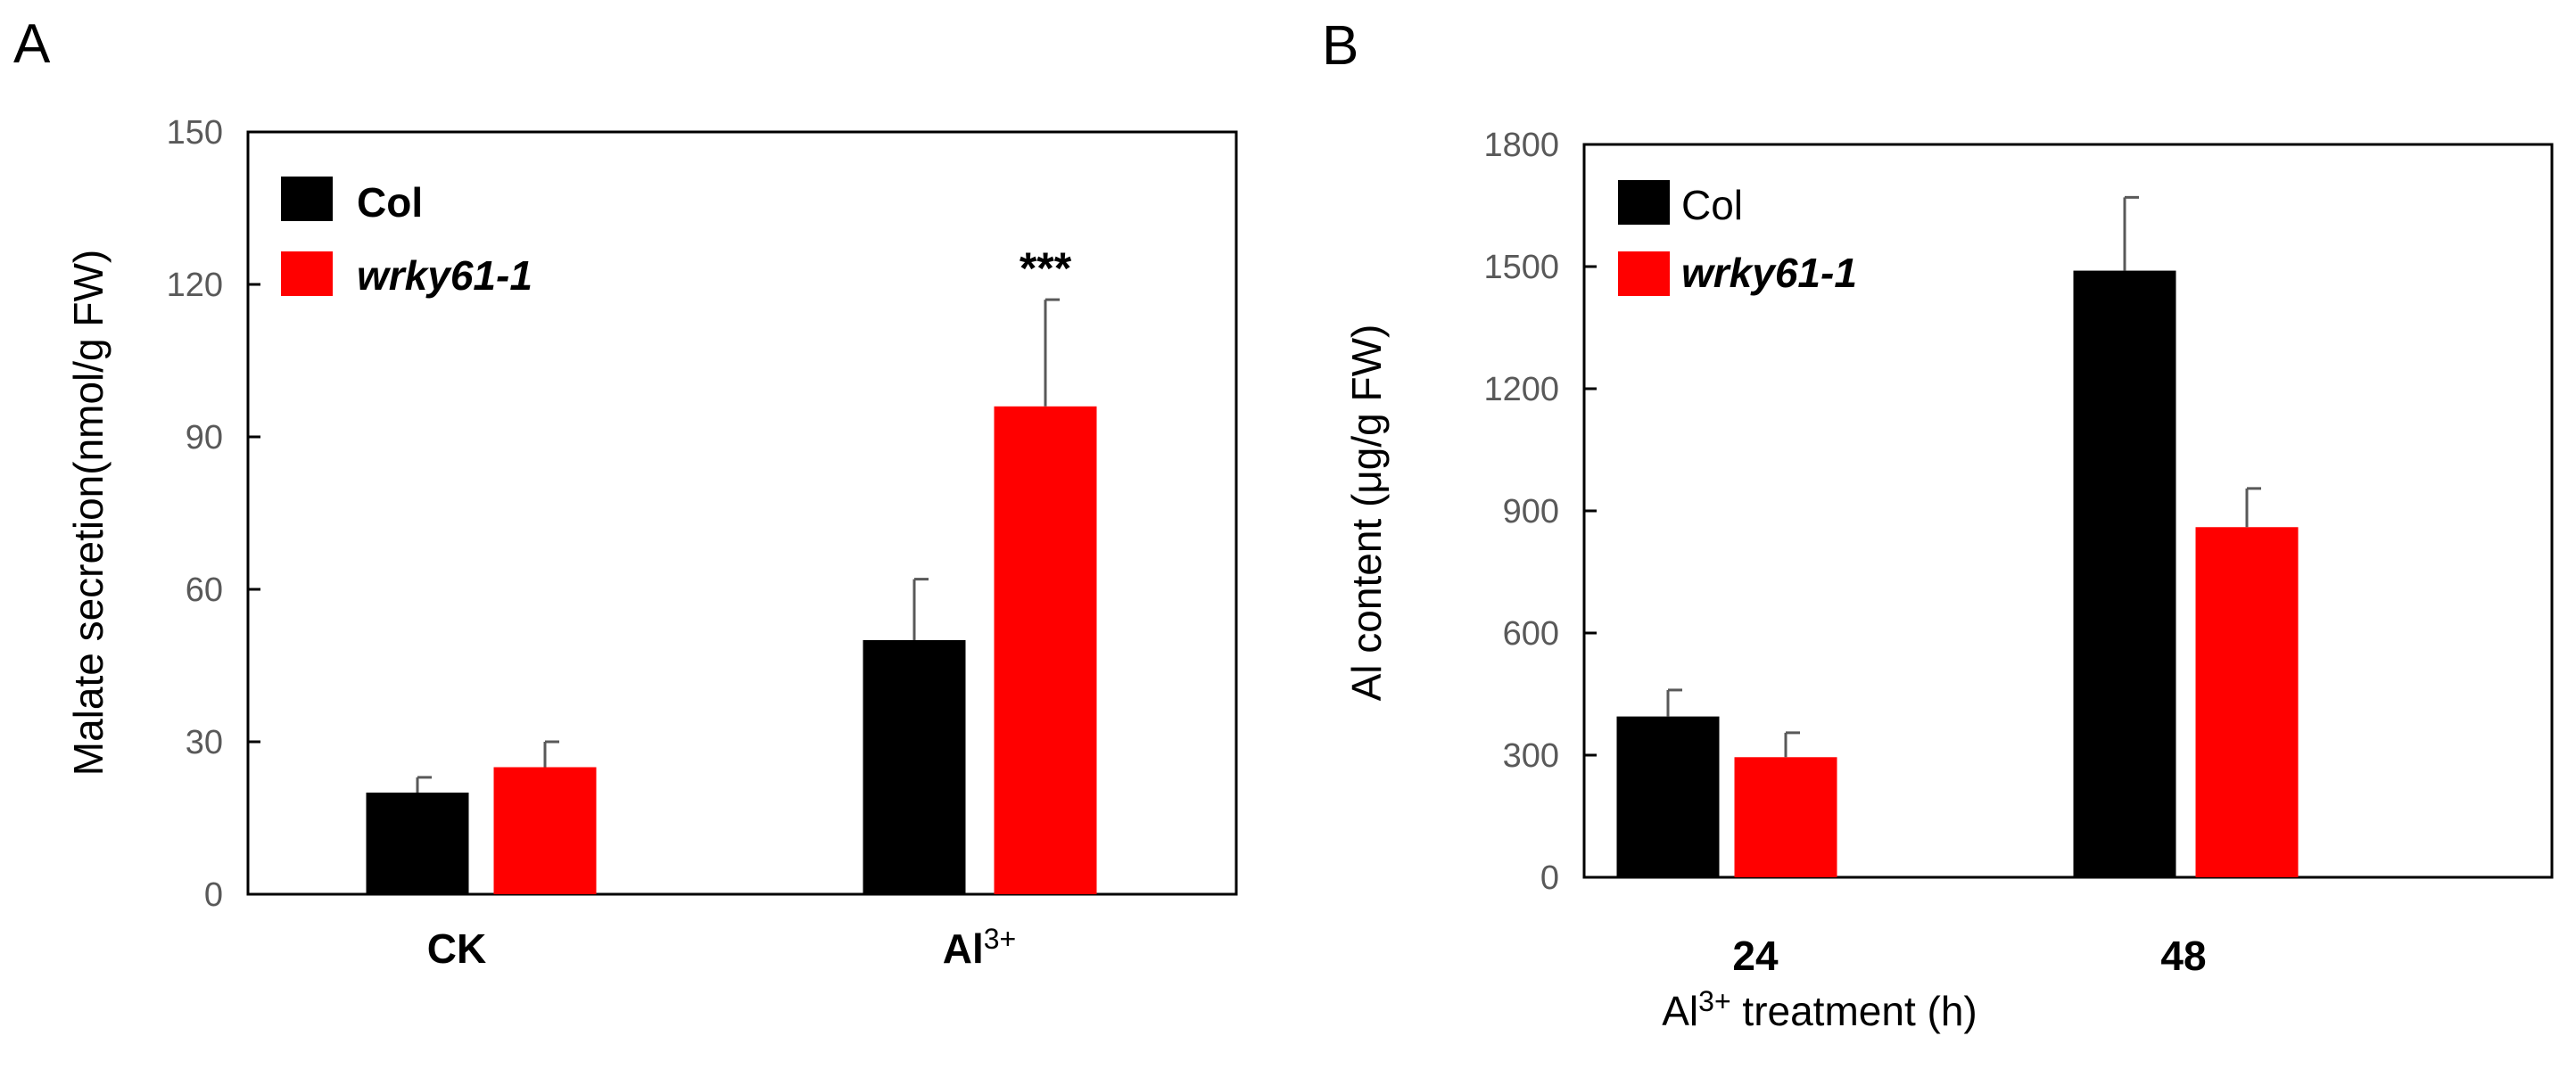 This screenshot has width=2576, height=1077. Describe the element at coordinates (1521, 389) in the screenshot. I see `y-tick-label: 1200` at that location.